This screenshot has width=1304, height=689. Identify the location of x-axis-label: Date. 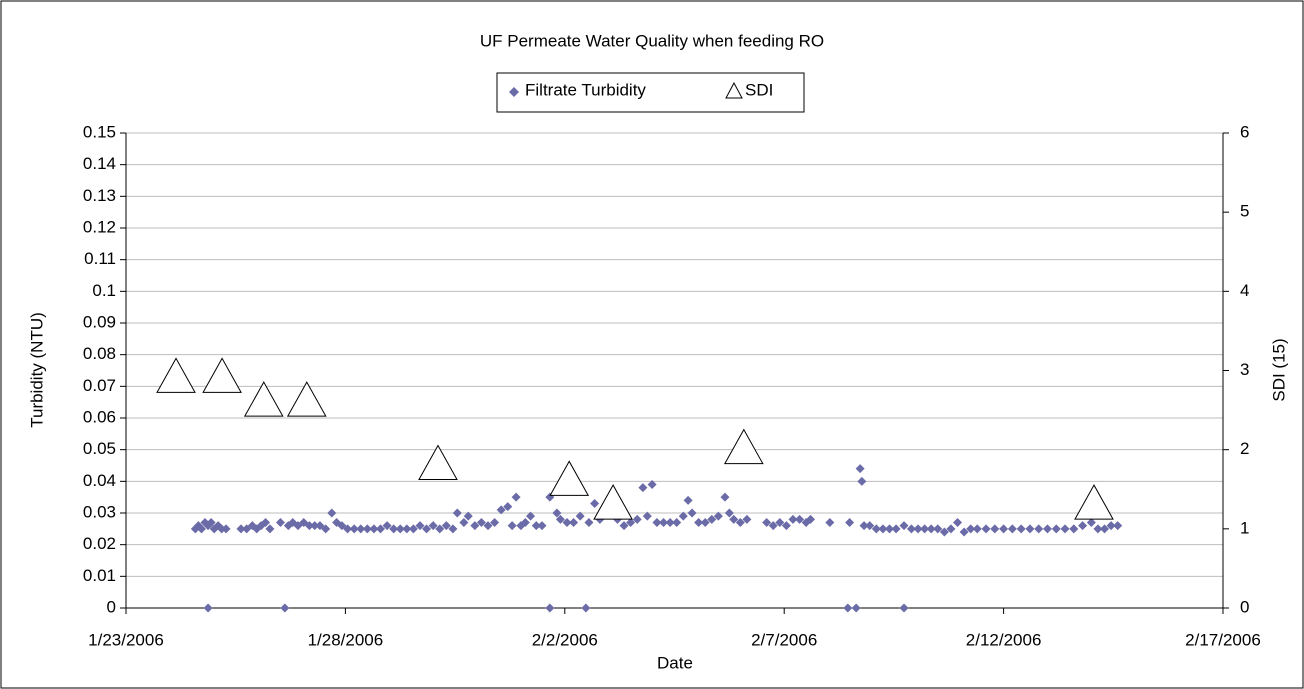
(675, 662).